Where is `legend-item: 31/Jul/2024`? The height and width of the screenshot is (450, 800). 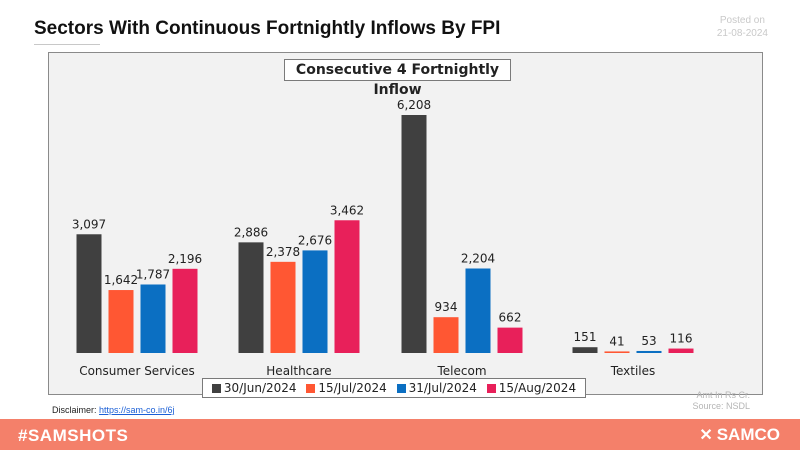 legend-item: 31/Jul/2024 is located at coordinates (436, 388).